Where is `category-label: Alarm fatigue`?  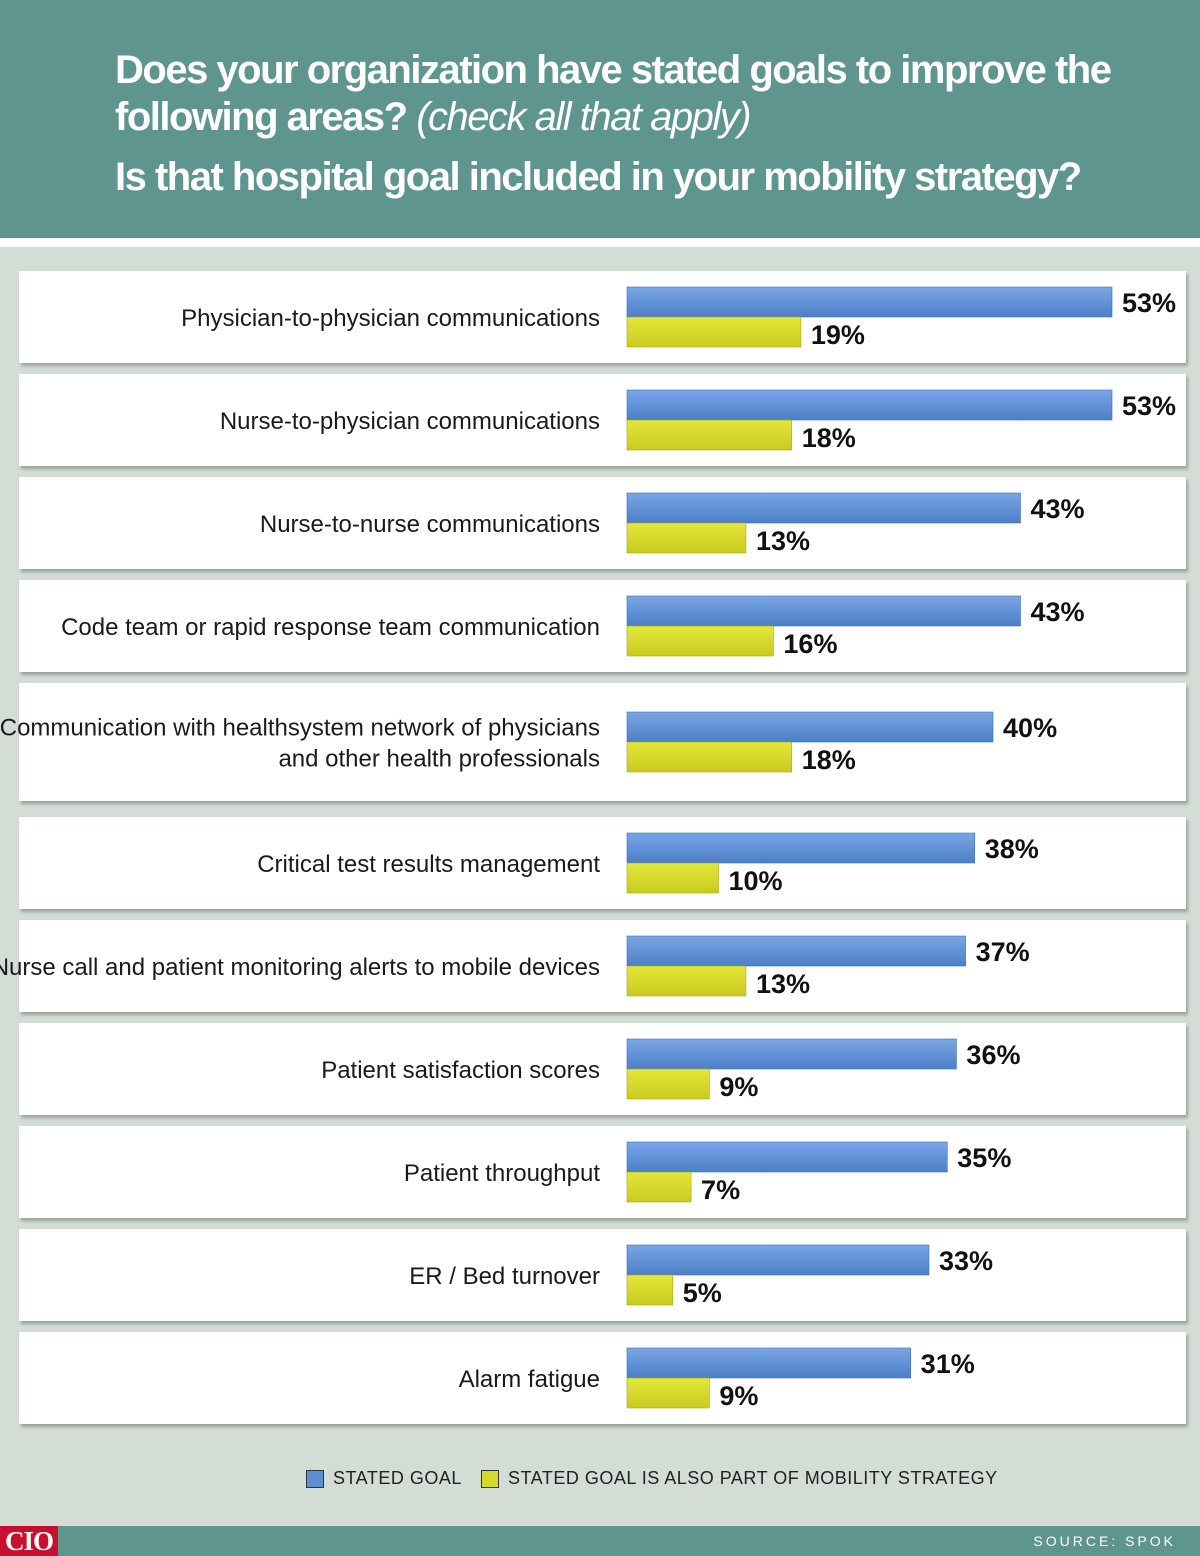 category-label: Alarm fatigue is located at coordinates (529, 1379).